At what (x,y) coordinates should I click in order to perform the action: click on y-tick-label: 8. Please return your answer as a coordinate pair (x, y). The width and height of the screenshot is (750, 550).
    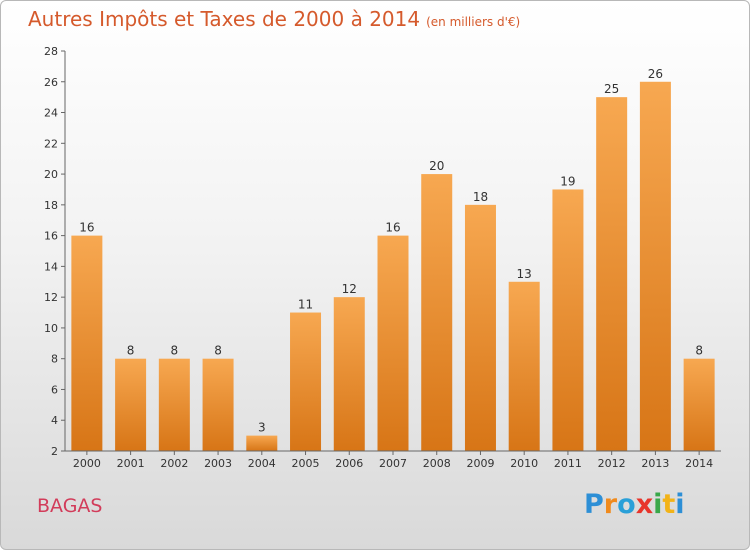
    Looking at the image, I should click on (54, 359).